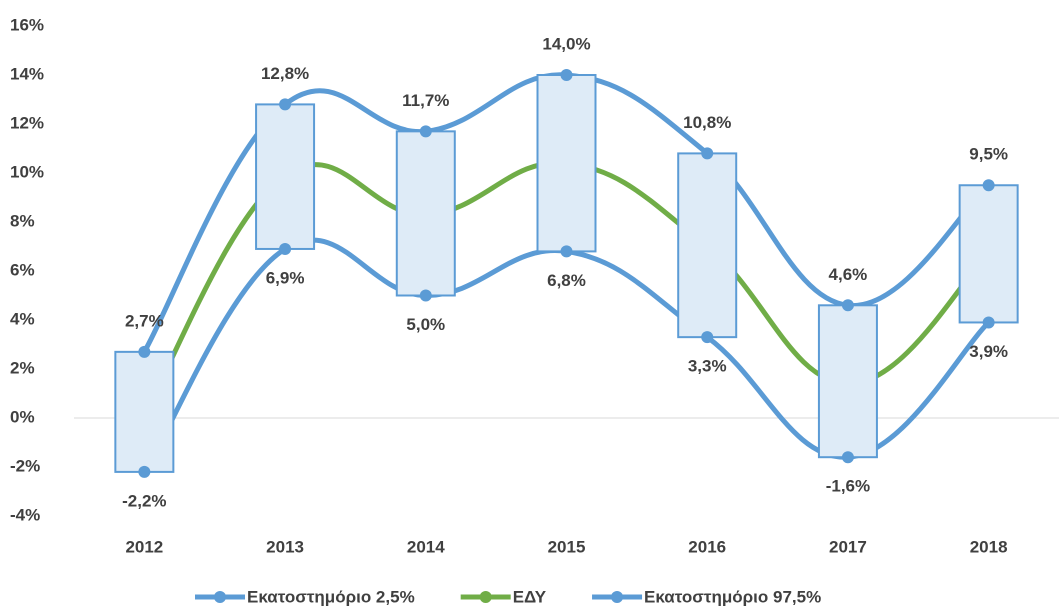  What do you see at coordinates (22, 318) in the screenshot?
I see `y-tick-label: 4%` at bounding box center [22, 318].